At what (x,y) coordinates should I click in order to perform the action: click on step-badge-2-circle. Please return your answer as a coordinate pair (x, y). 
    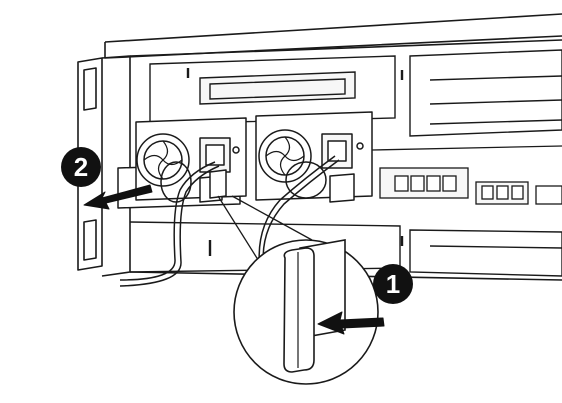
    Looking at the image, I should click on (81, 167).